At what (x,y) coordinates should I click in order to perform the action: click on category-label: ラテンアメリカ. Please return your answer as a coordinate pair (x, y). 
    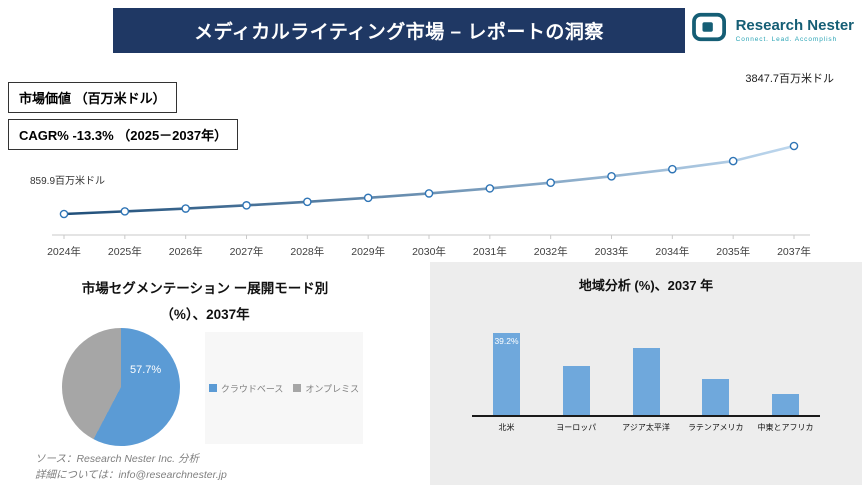
    Looking at the image, I should click on (715, 427).